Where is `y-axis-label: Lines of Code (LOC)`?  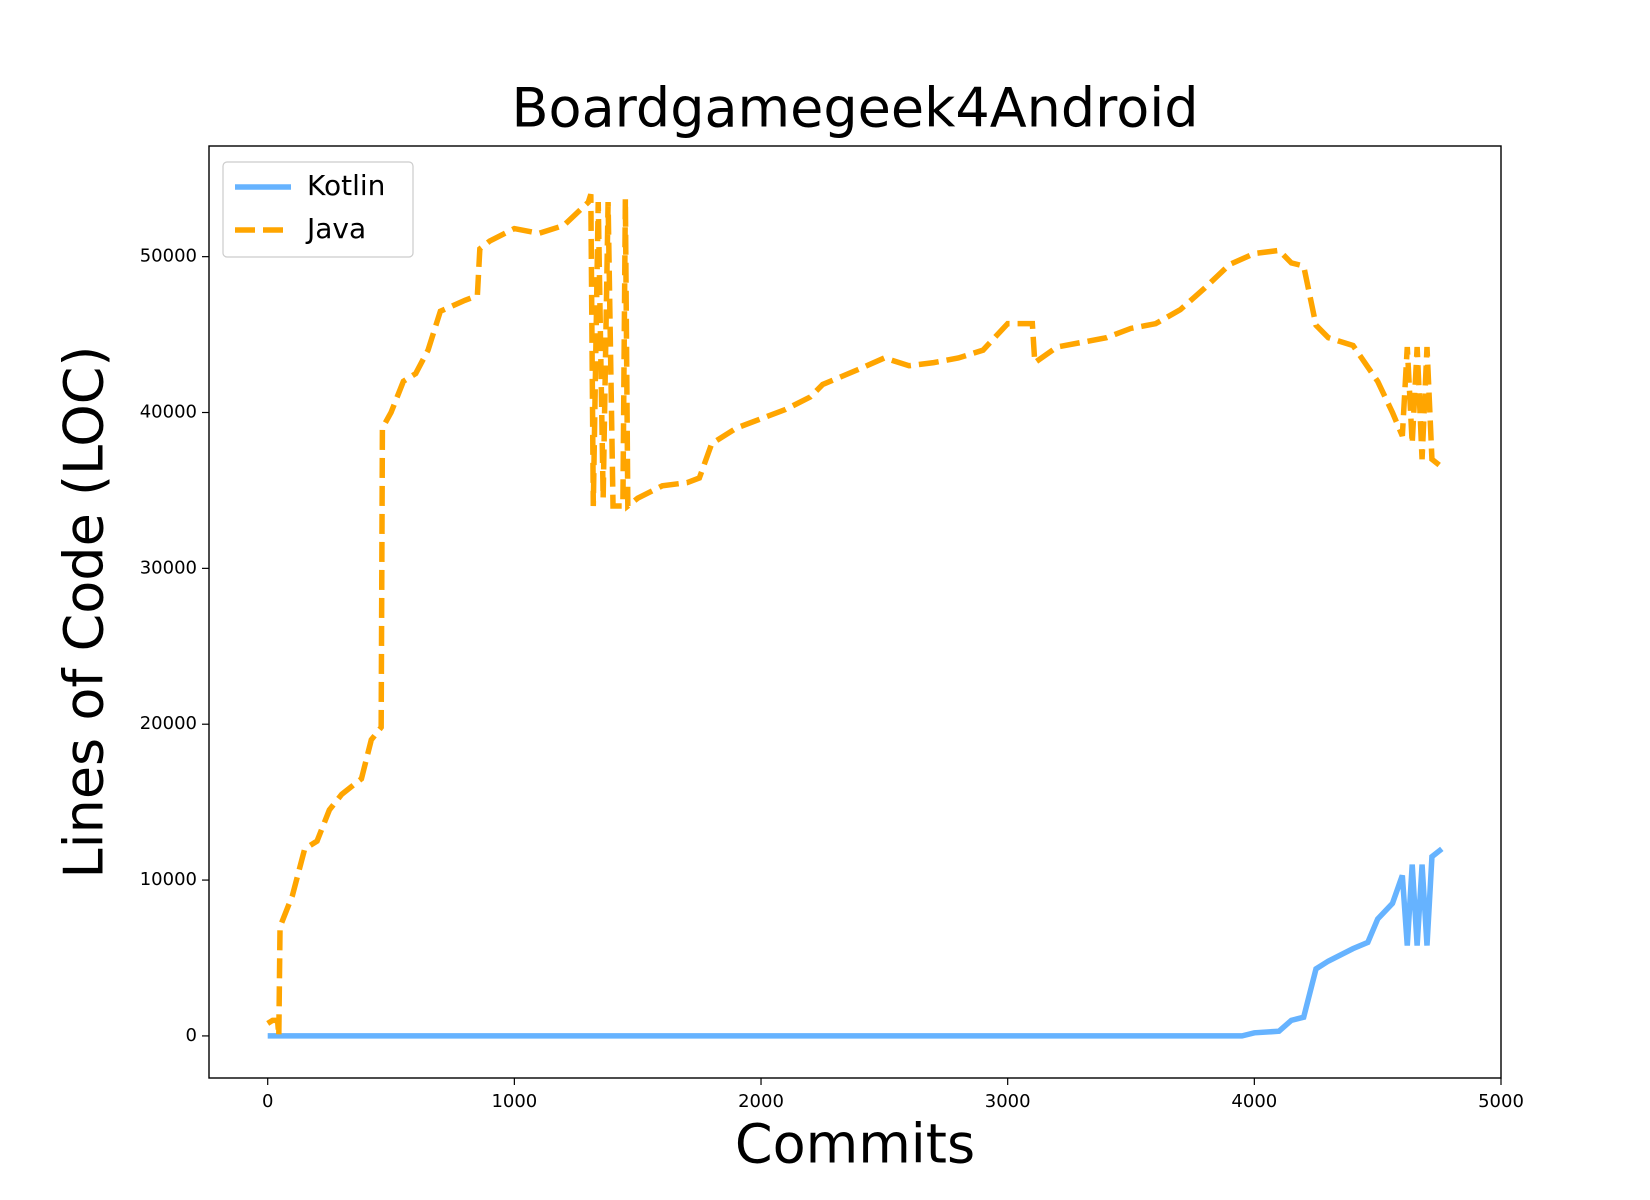 y-axis-label: Lines of Code (LOC) is located at coordinates (84, 612).